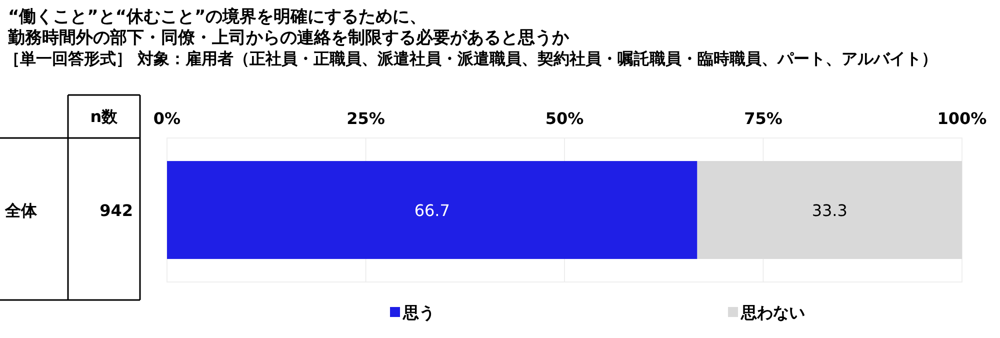 This screenshot has width=1000, height=338. Describe the element at coordinates (772, 312) in the screenshot. I see `legend-label: 思わない` at that location.